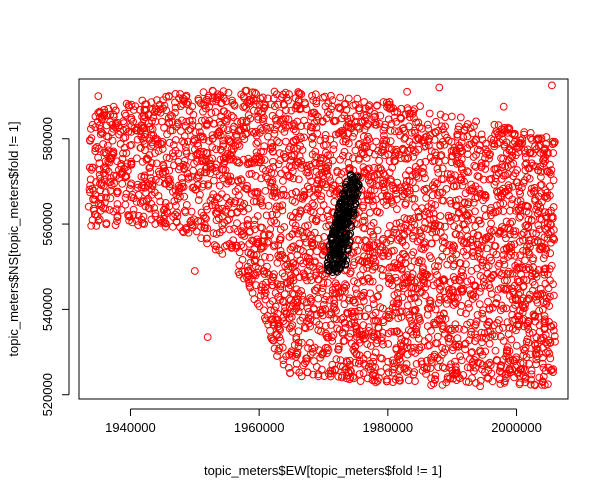  I want to click on y-tick-label: 580000, so click(47, 138).